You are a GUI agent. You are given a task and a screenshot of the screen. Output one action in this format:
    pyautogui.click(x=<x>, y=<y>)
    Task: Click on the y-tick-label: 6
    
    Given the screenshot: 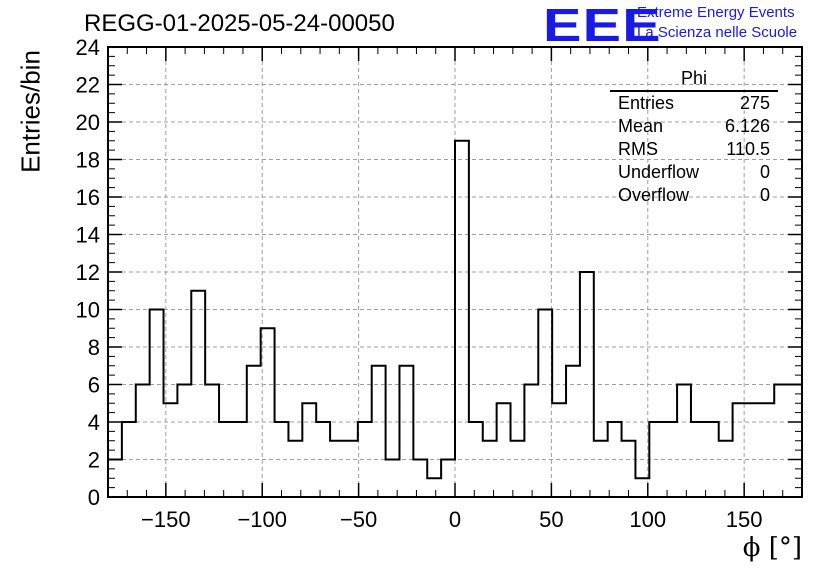 What is the action you would take?
    pyautogui.click(x=94, y=385)
    